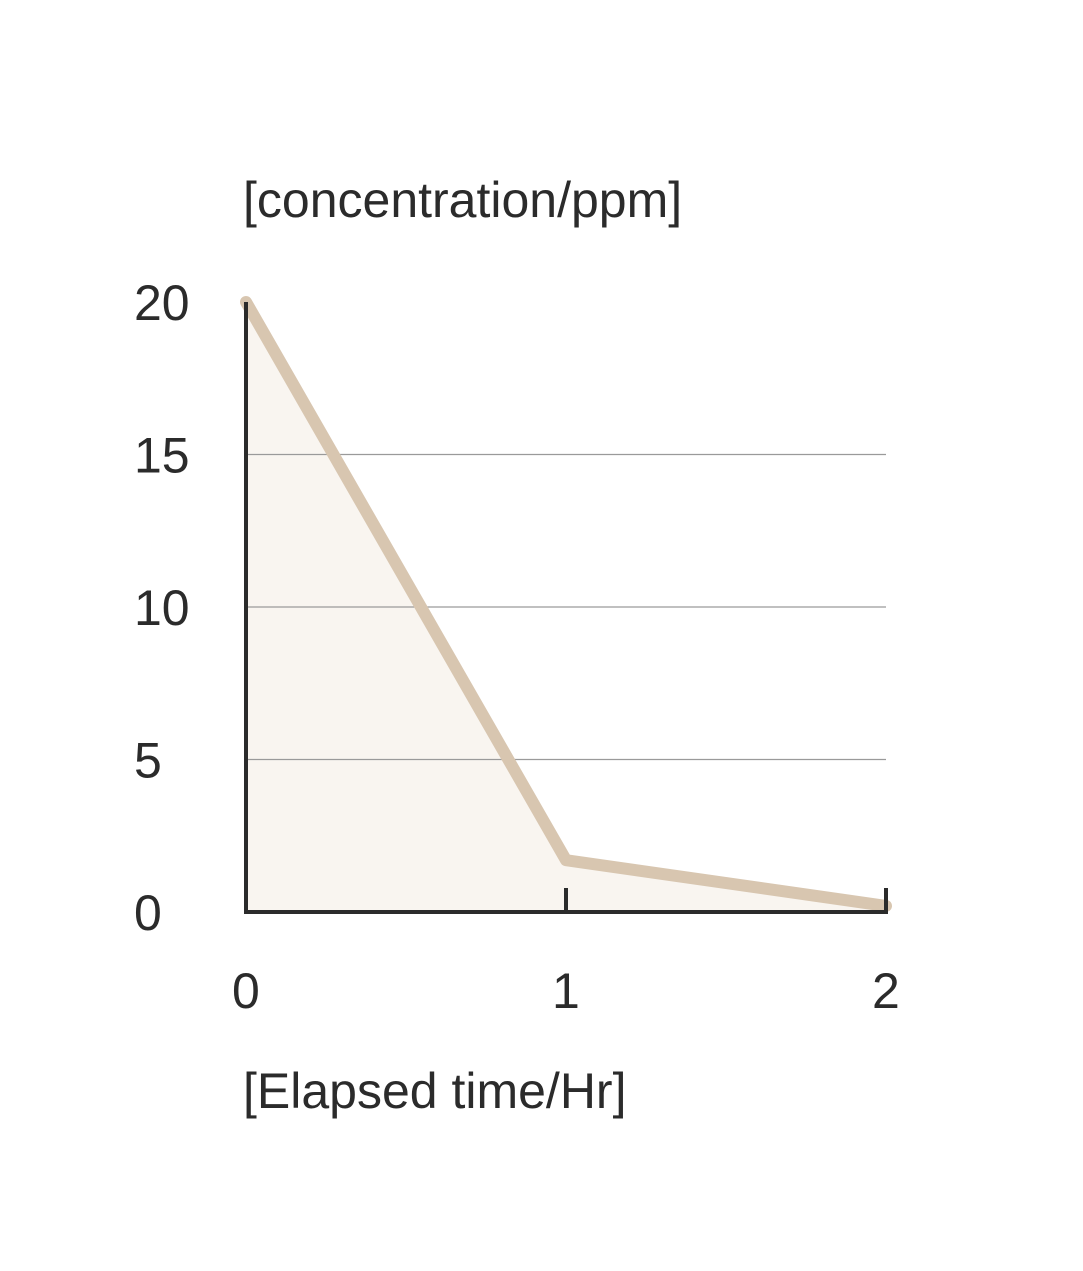  I want to click on x-tick-label: 1, so click(566, 991).